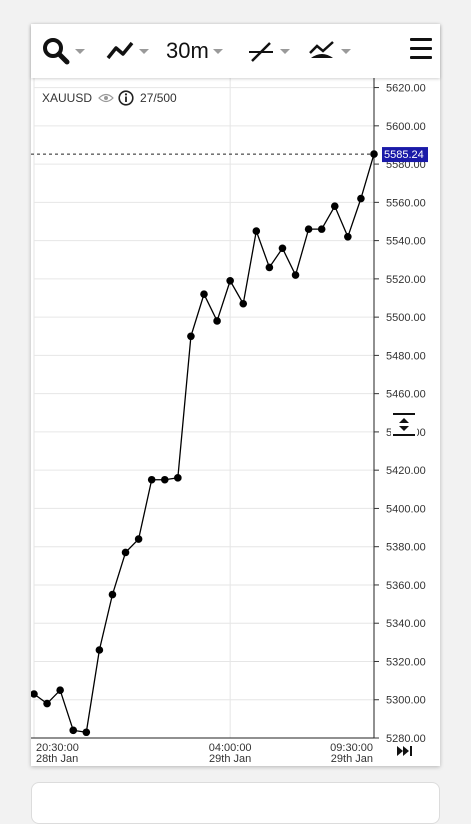 This screenshot has height=824, width=471. I want to click on symbol-name: XAUUSD, so click(67, 98).